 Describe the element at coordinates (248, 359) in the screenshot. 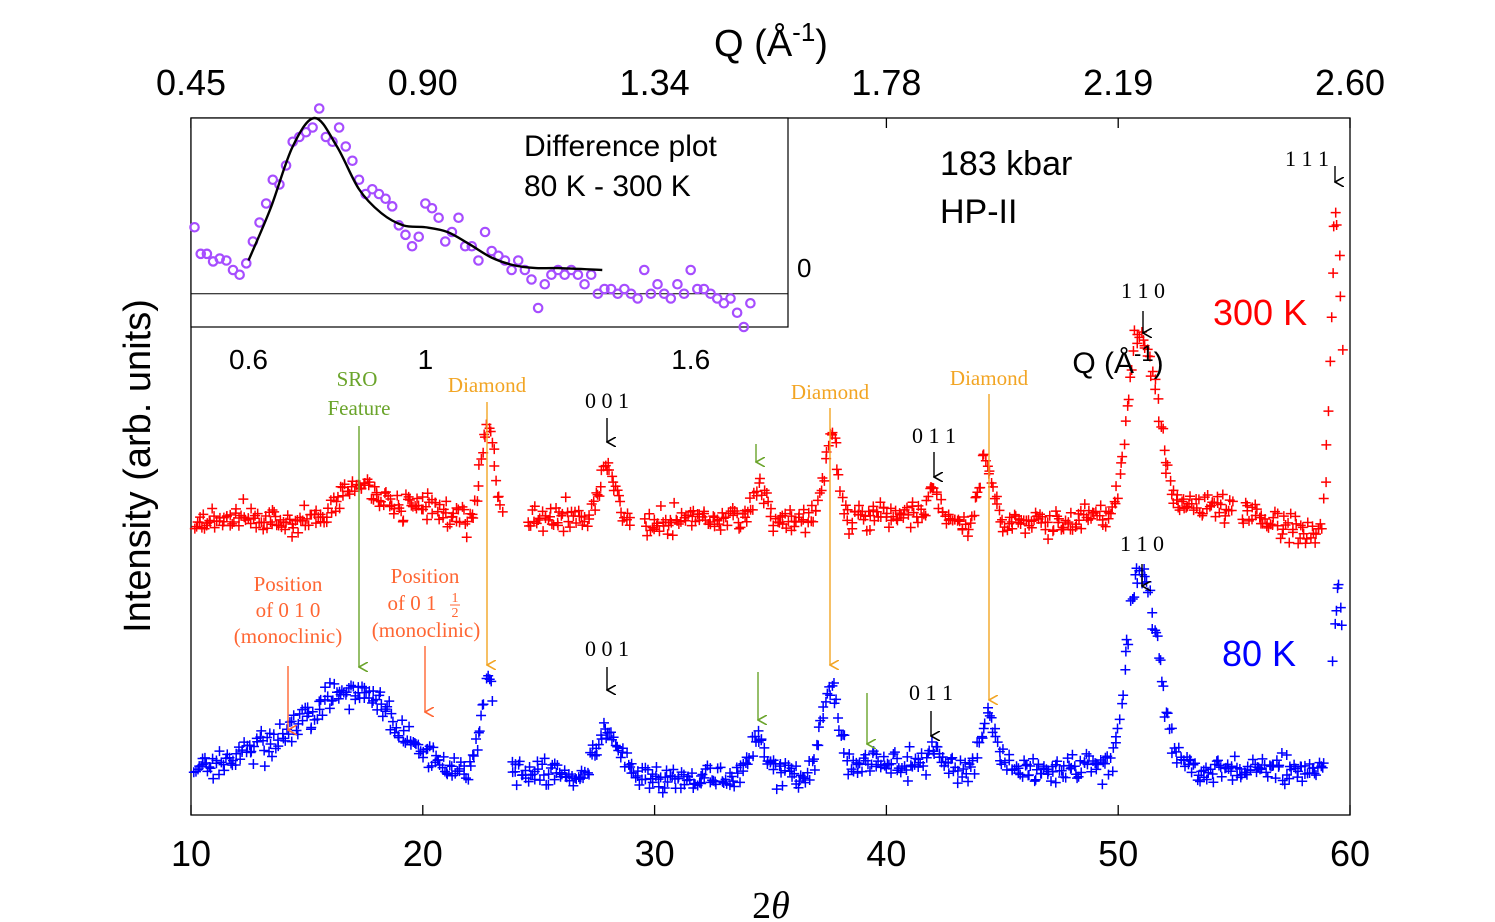

I see `inset-x-tick-label: 0.6` at that location.